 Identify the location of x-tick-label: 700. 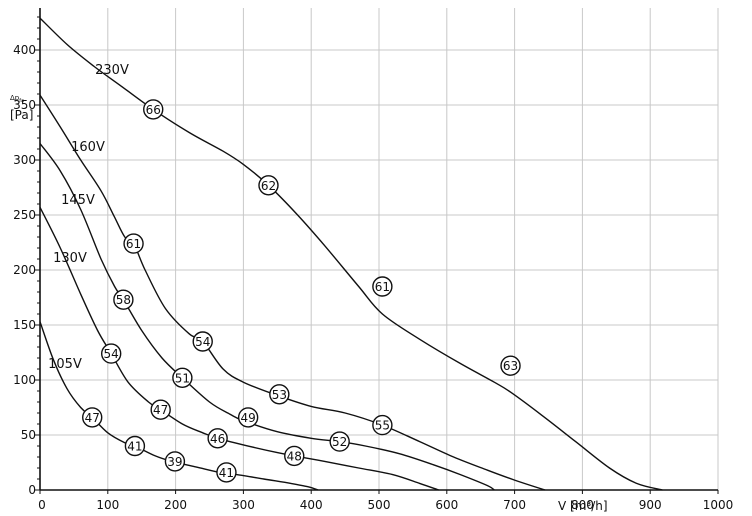
(514, 505).